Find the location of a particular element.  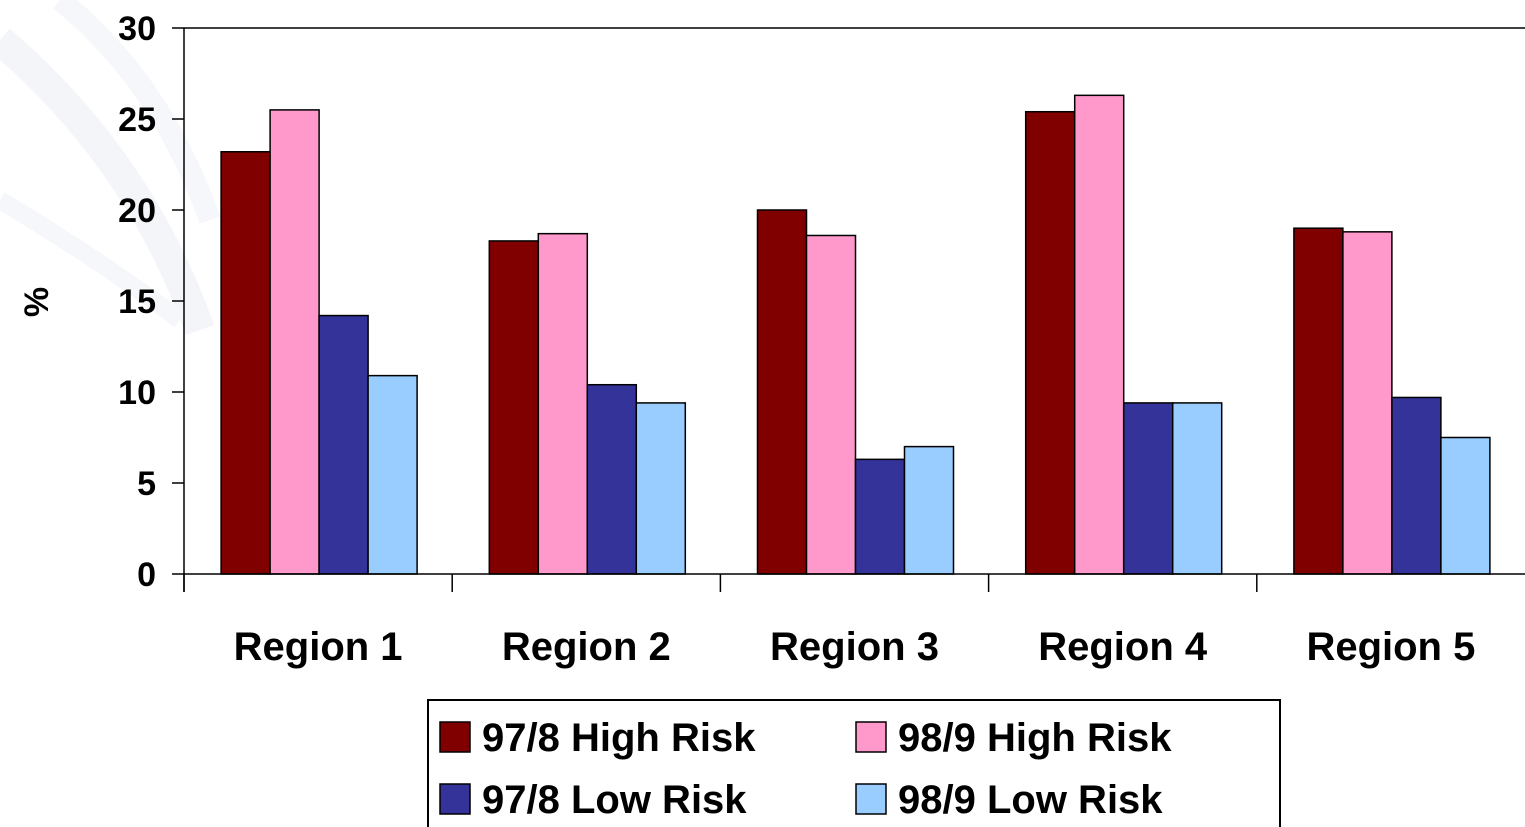

legend-label-1: 97/8 High Risk is located at coordinates (619, 738).